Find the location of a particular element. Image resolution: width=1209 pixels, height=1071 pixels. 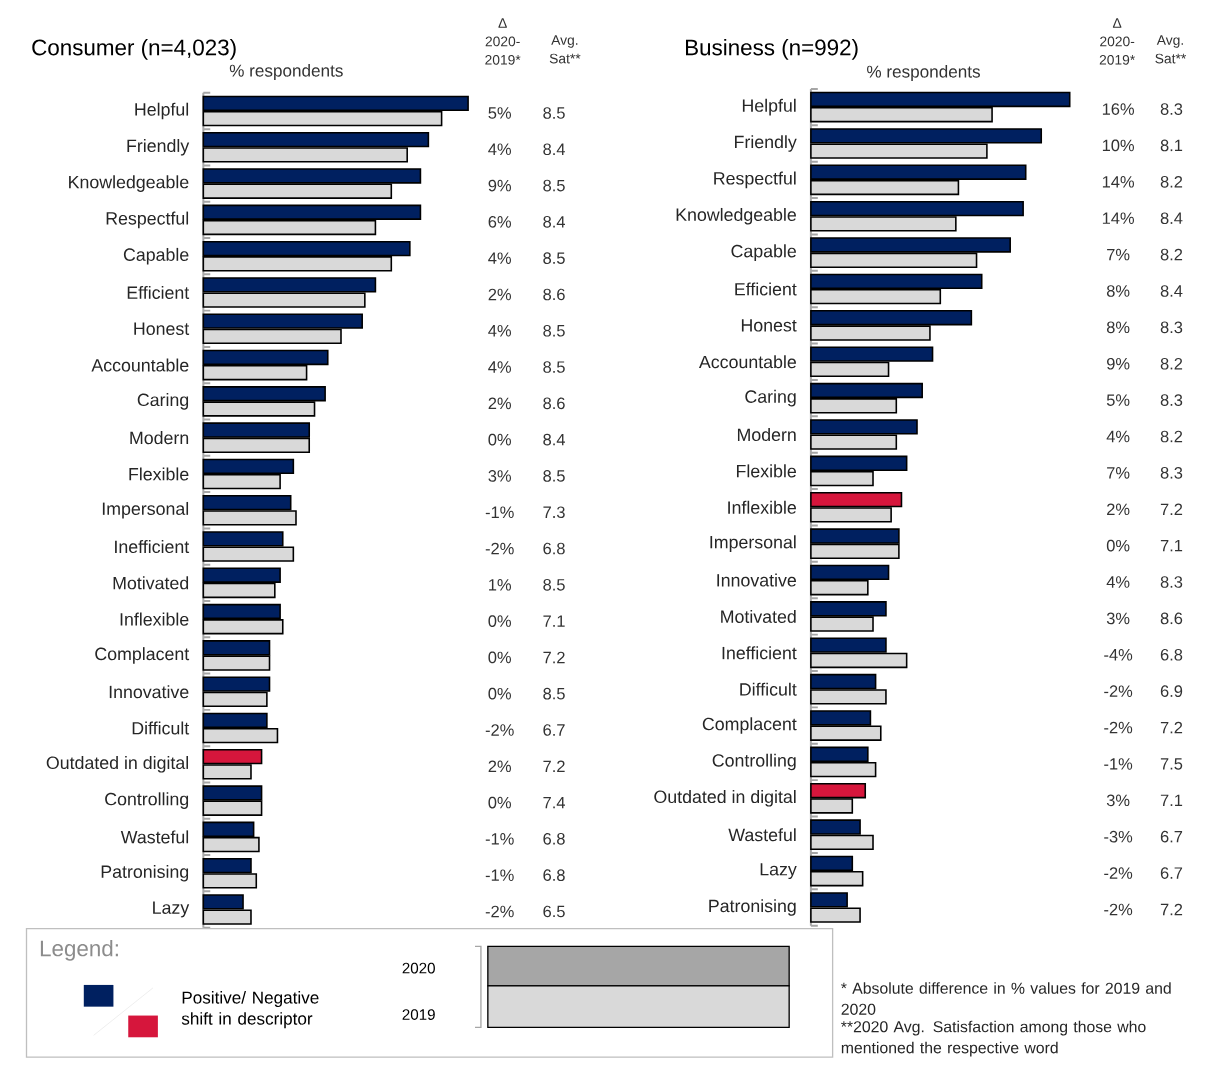

y-tick-label: Inflexible is located at coordinates (762, 507).